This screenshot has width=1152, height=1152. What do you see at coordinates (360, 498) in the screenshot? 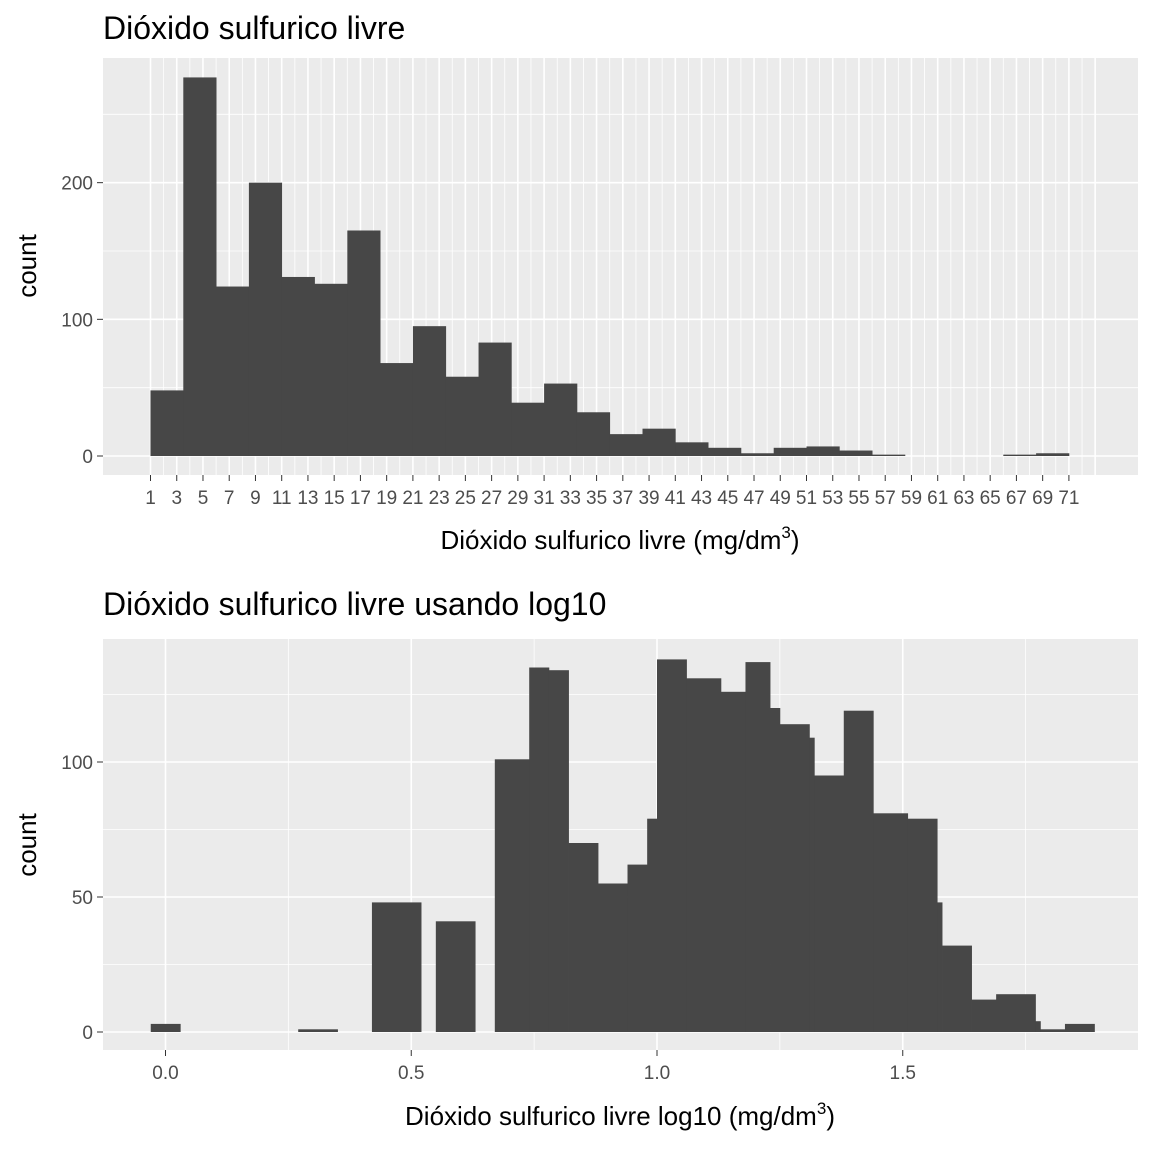
I see `chart-1-x-tick-label: 17` at bounding box center [360, 498].